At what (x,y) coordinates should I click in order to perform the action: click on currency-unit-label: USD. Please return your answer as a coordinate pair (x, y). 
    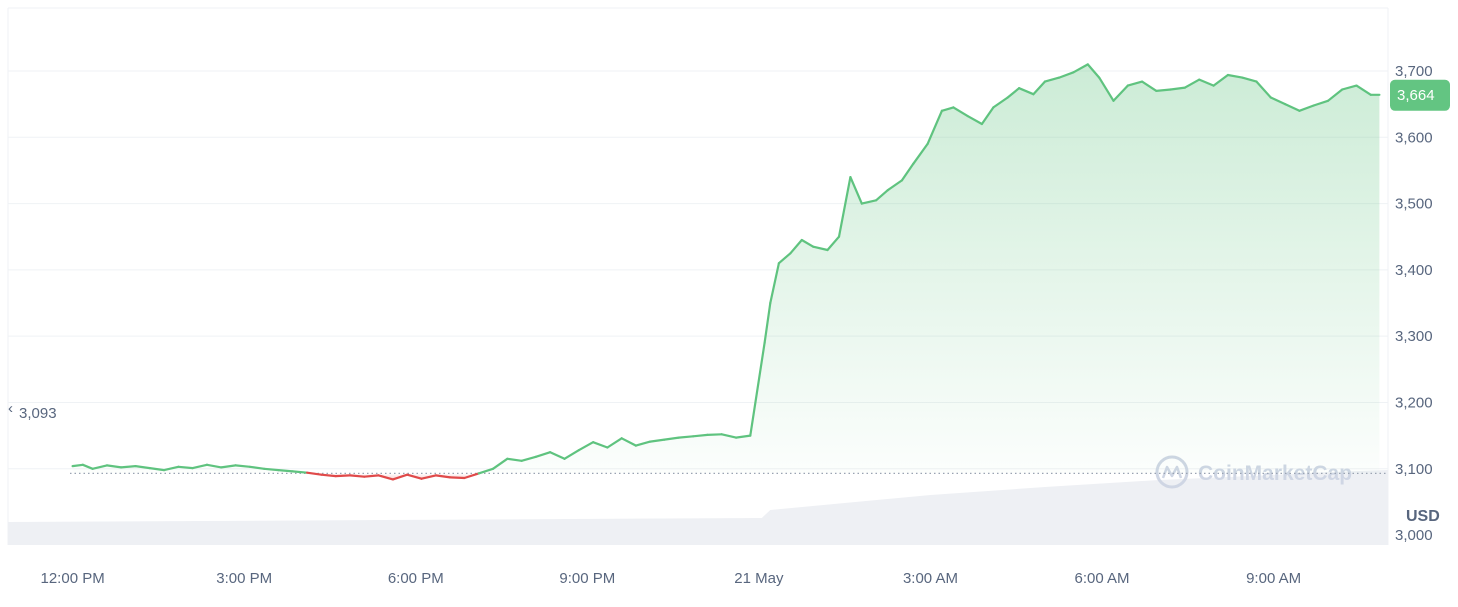
    Looking at the image, I should click on (1423, 516).